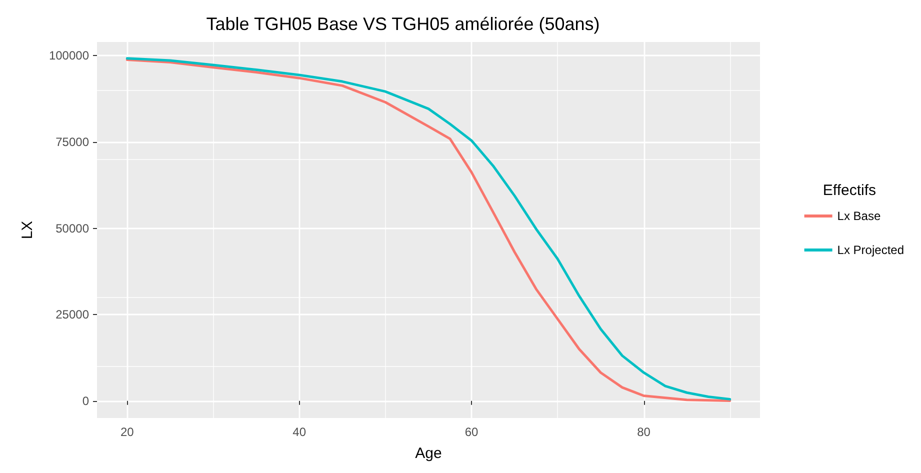 The height and width of the screenshot is (473, 921). Describe the element at coordinates (644, 432) in the screenshot. I see `x-tick-label: 80` at that location.